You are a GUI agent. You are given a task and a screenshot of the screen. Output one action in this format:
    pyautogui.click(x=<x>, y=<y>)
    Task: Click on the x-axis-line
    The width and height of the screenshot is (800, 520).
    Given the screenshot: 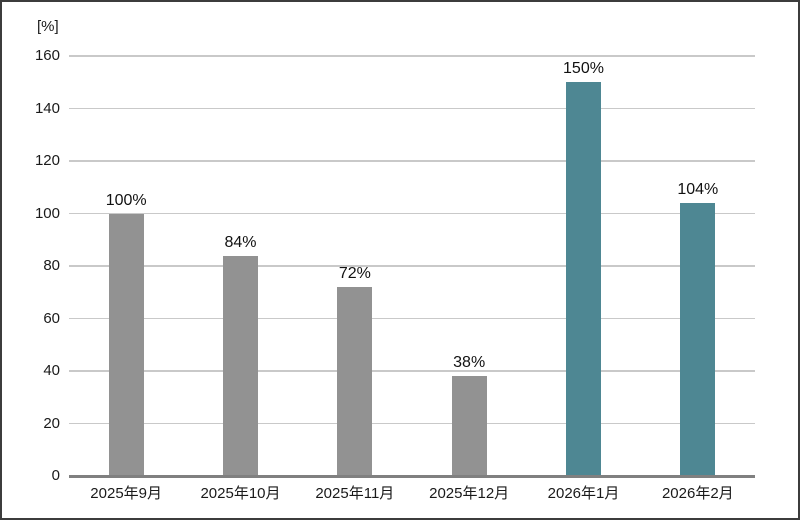 What is the action you would take?
    pyautogui.click(x=412, y=476)
    